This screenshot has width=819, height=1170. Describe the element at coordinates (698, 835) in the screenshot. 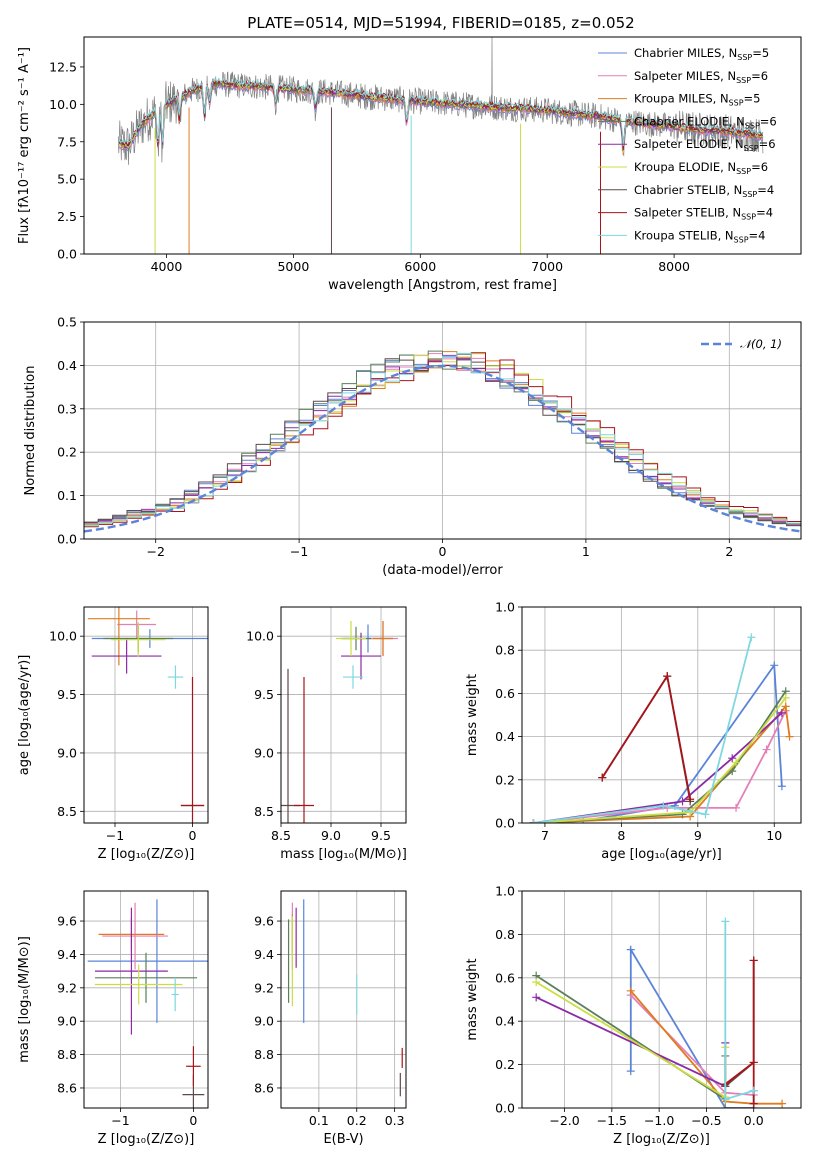

I see `x-tick-label: 9` at that location.